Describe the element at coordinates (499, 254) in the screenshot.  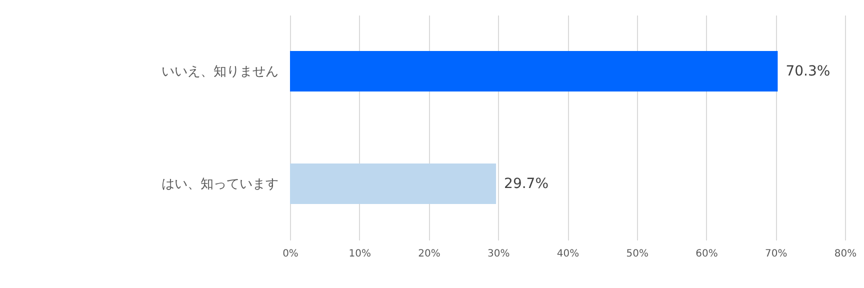
I see `x-tick-label: 30%` at that location.